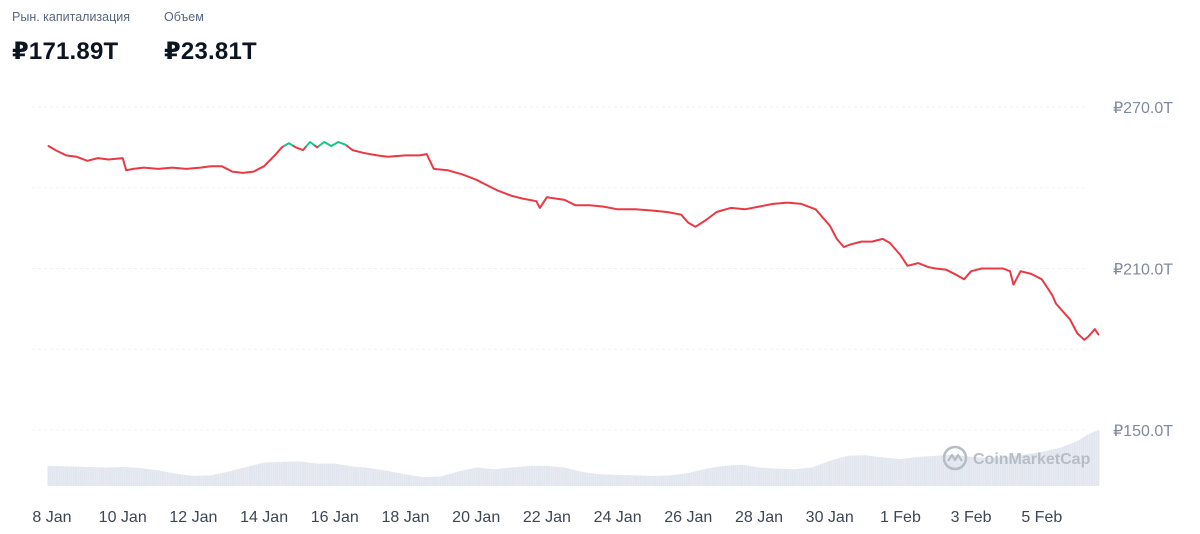  Describe the element at coordinates (1143, 270) in the screenshot. I see `y-tick-label: ₽210.0T` at that location.